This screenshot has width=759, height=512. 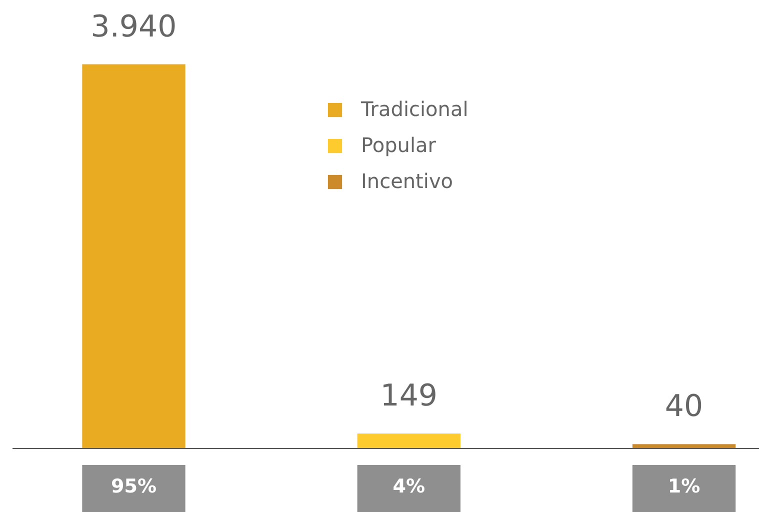 What do you see at coordinates (684, 406) in the screenshot?
I see `data-label: 40` at bounding box center [684, 406].